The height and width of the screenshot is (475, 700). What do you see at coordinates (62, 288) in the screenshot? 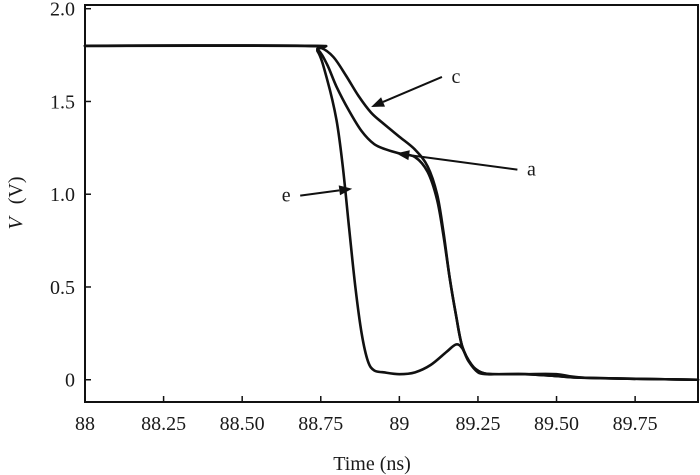
I see `y-tick-label: 0.5` at bounding box center [62, 288].